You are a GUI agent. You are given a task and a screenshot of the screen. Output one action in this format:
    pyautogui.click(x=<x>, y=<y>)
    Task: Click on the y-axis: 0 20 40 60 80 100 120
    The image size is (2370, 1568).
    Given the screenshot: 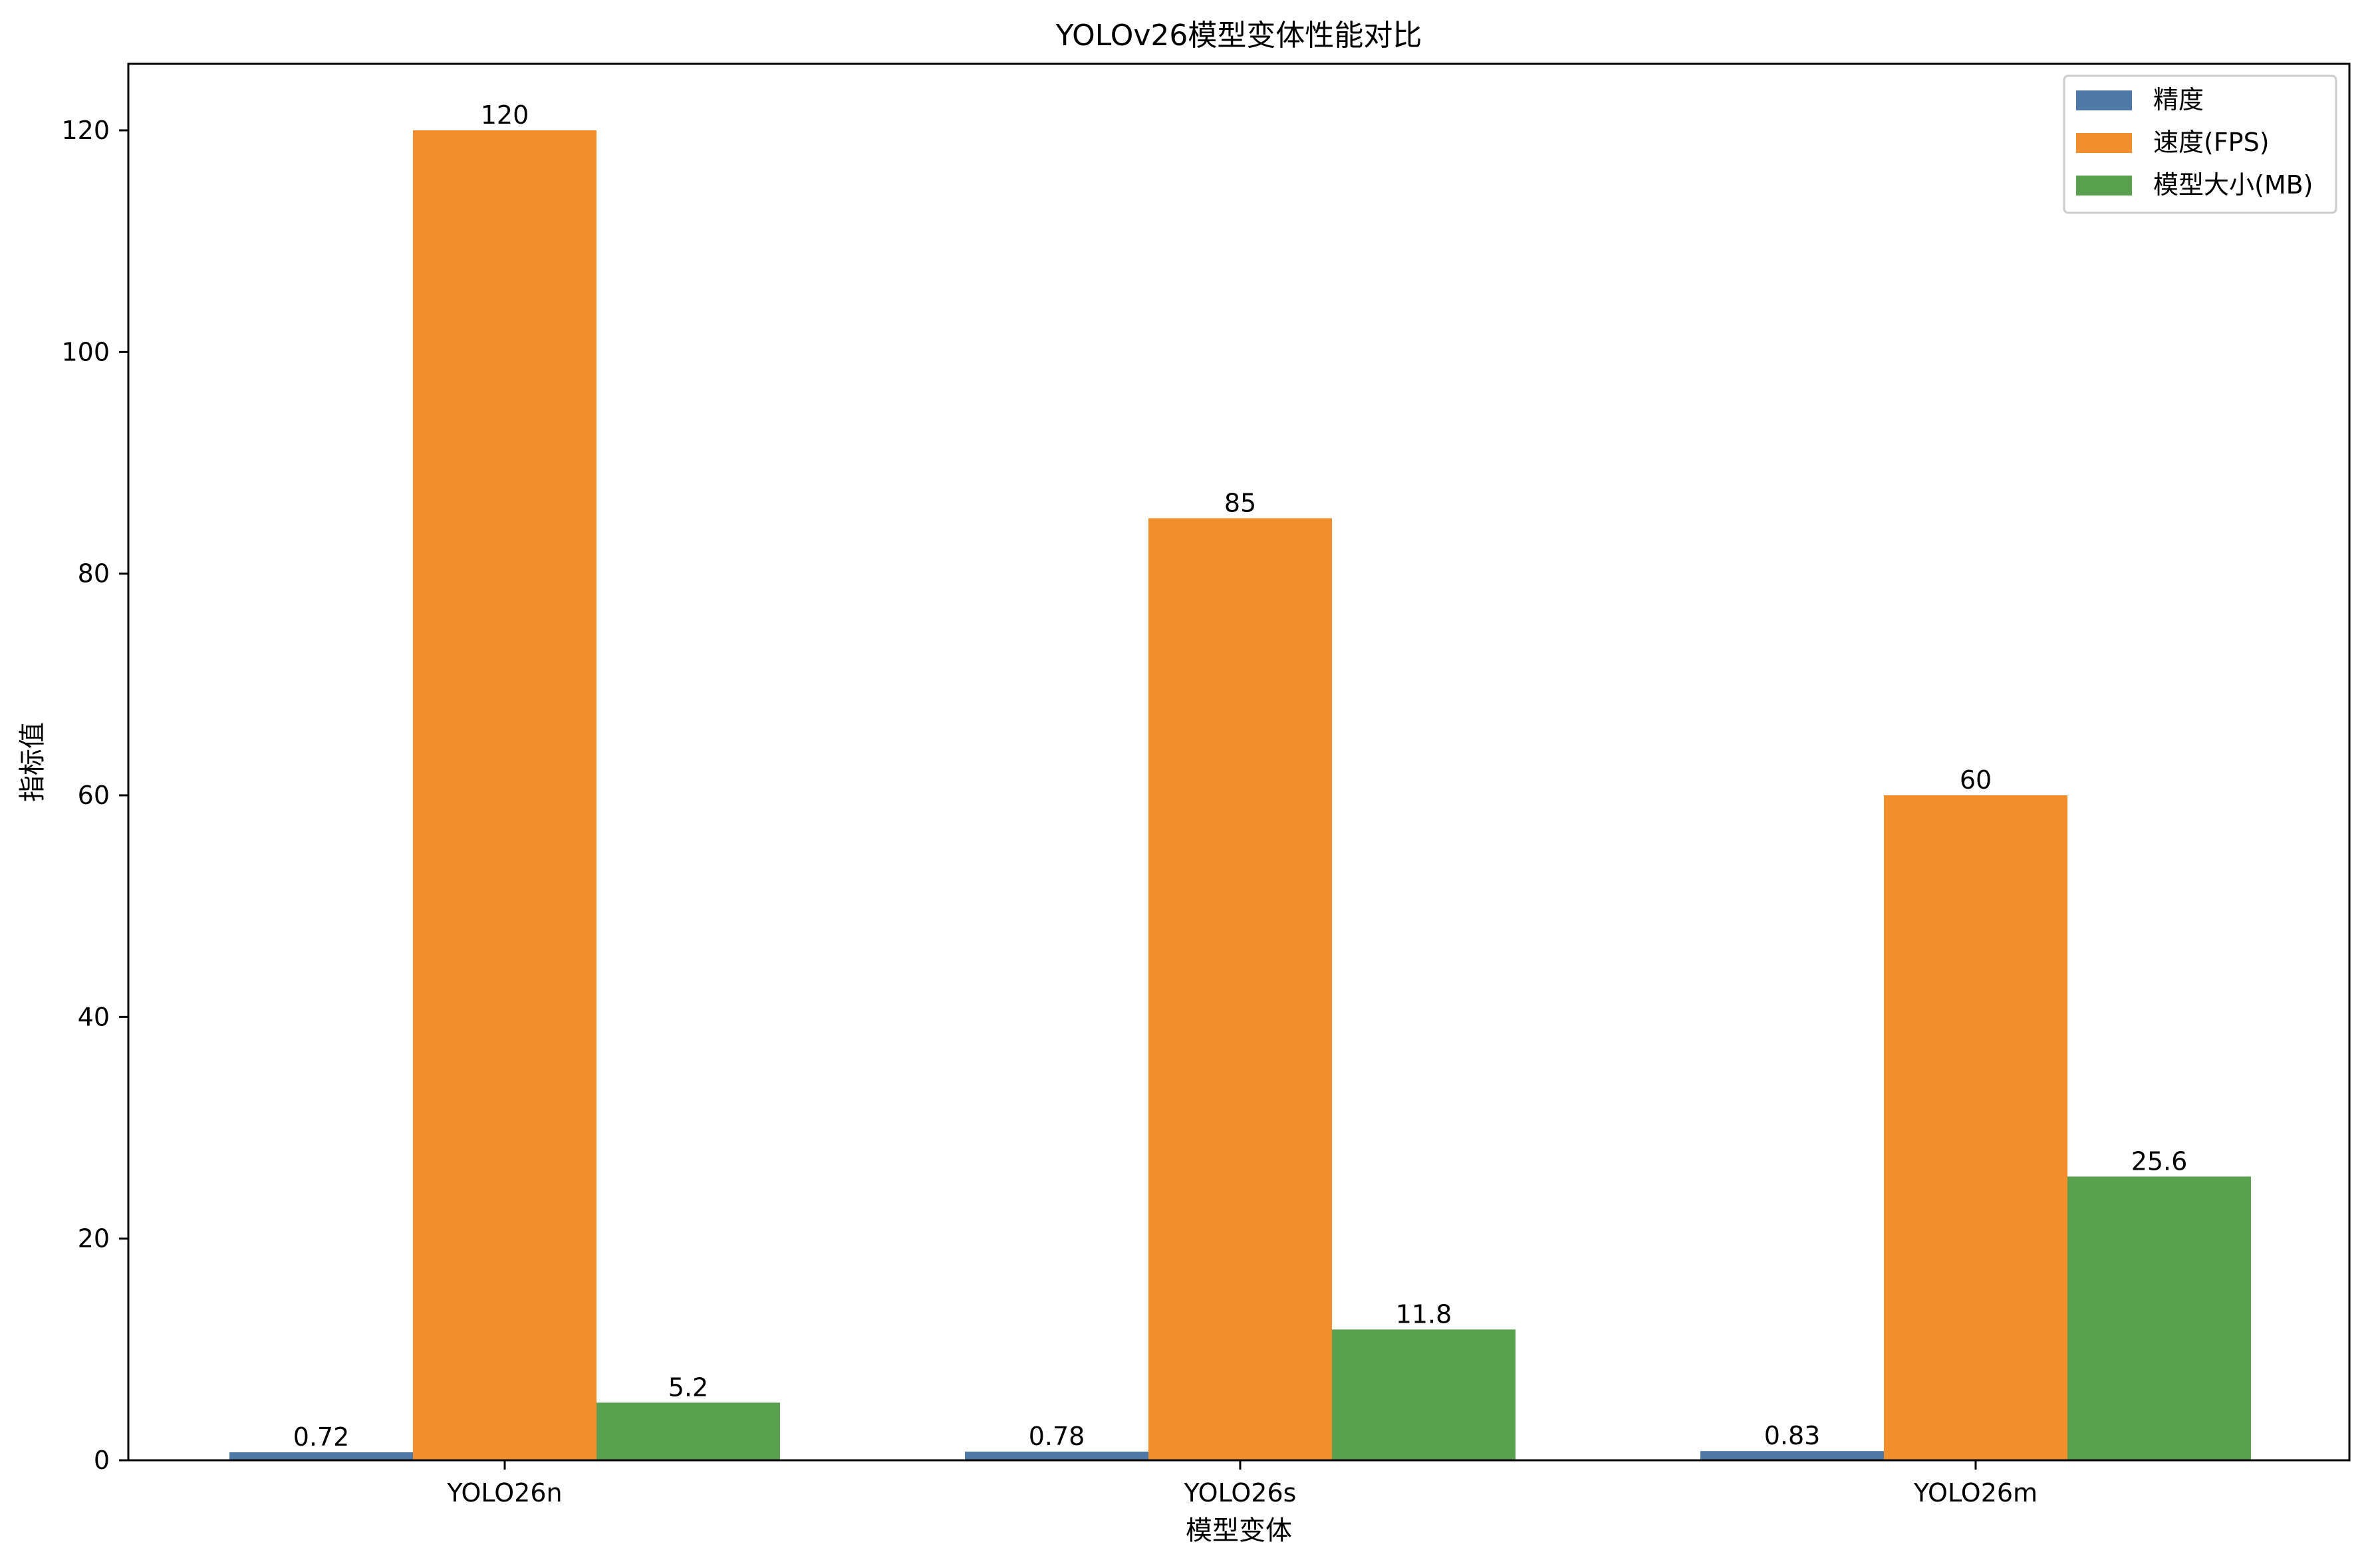 What is the action you would take?
    pyautogui.click(x=94, y=795)
    